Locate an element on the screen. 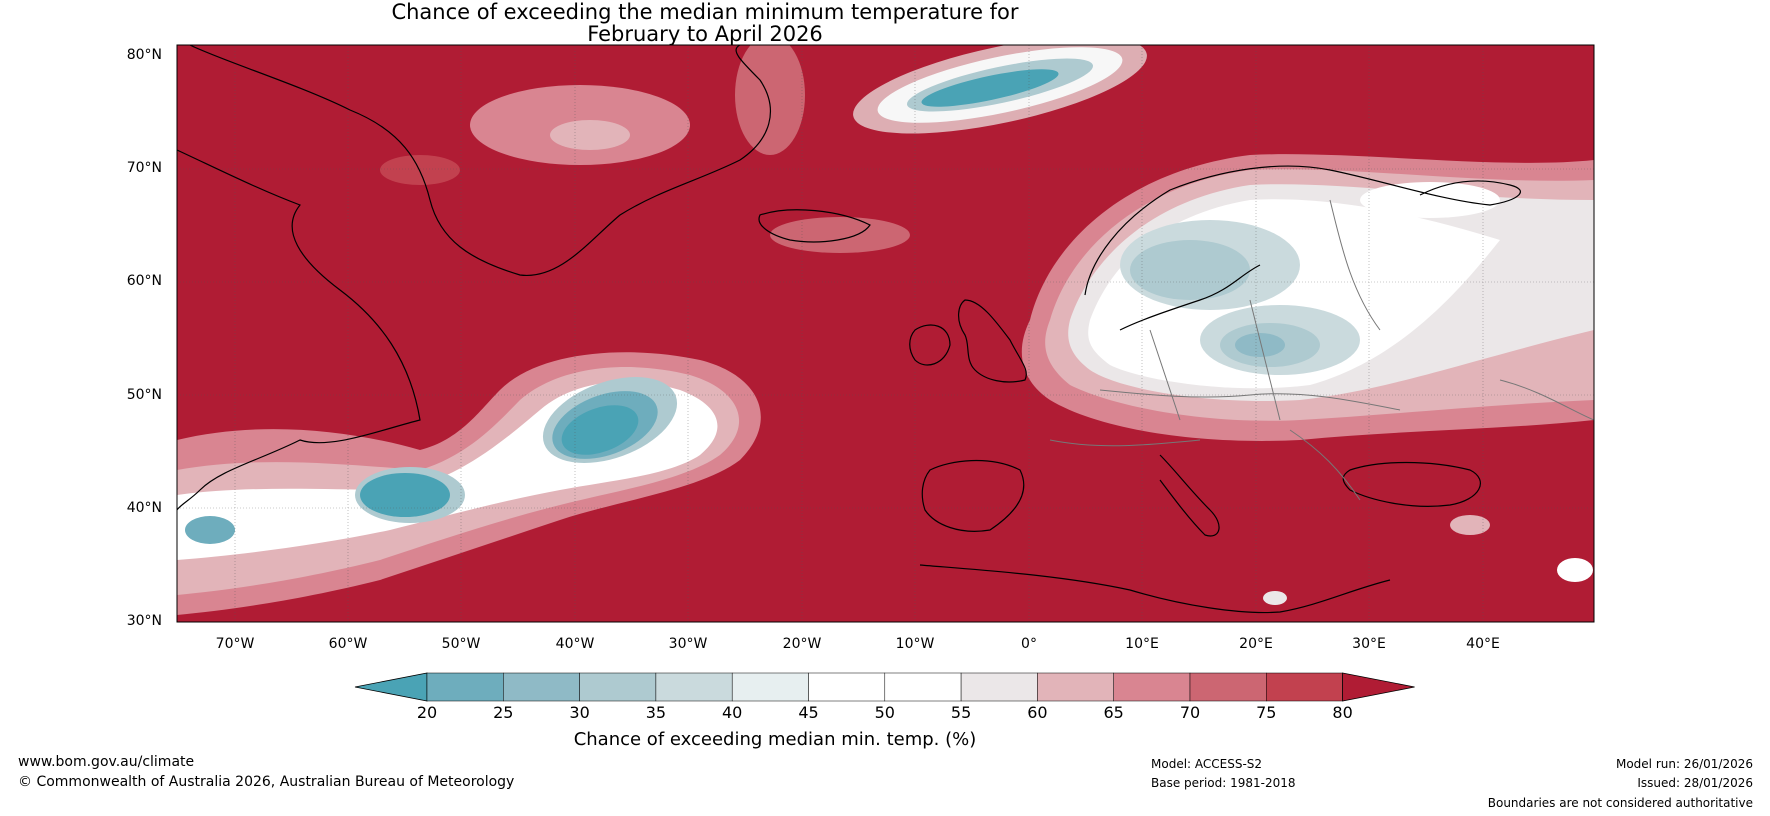  colorbar-tick-50: 50 is located at coordinates (884, 712).